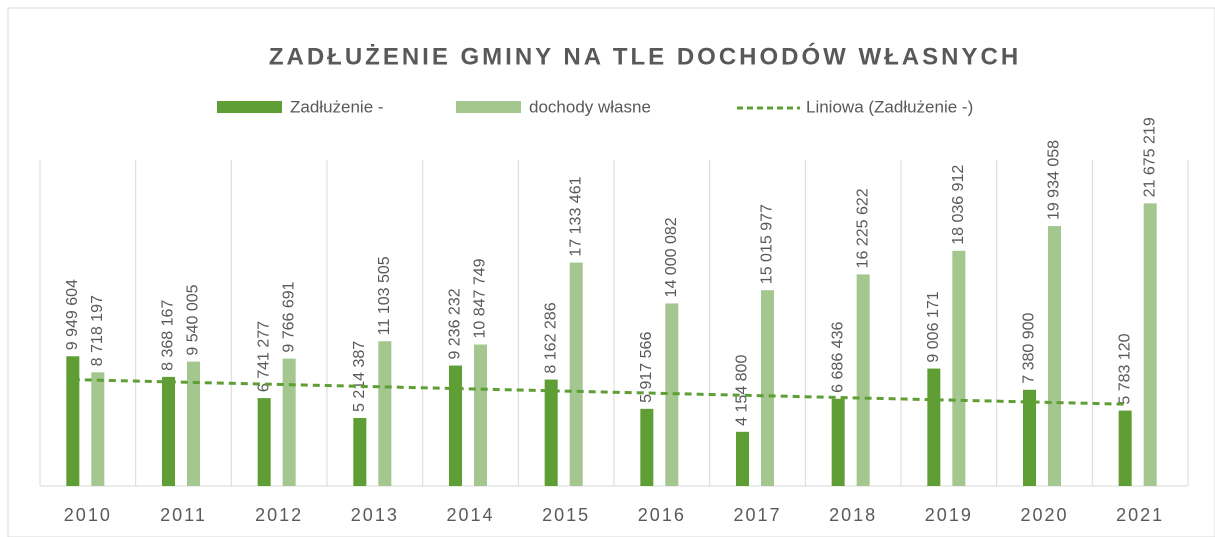 The image size is (1215, 537). I want to click on data-label: 8 162 286, so click(550, 337).